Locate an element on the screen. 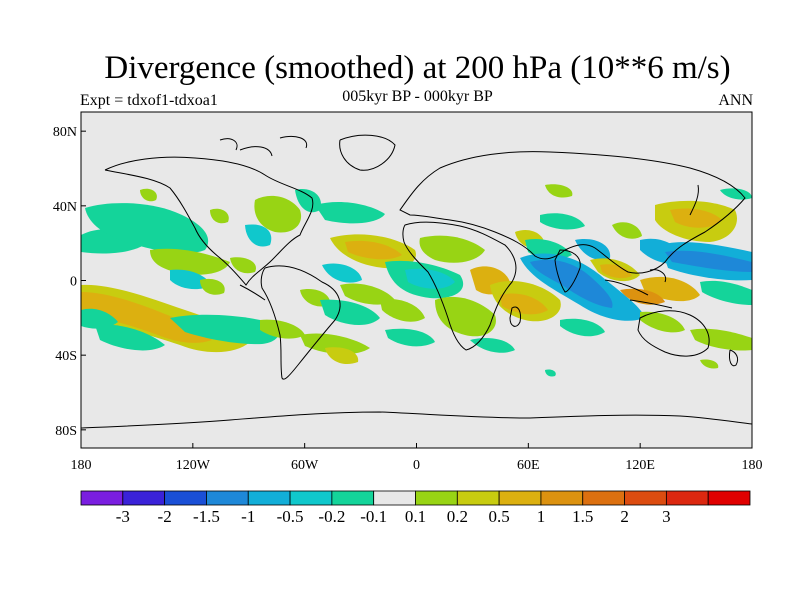 This screenshot has height=600, width=800. longitude-axis: 180 120W 60W 0 60E 120E 180 is located at coordinates (417, 458).